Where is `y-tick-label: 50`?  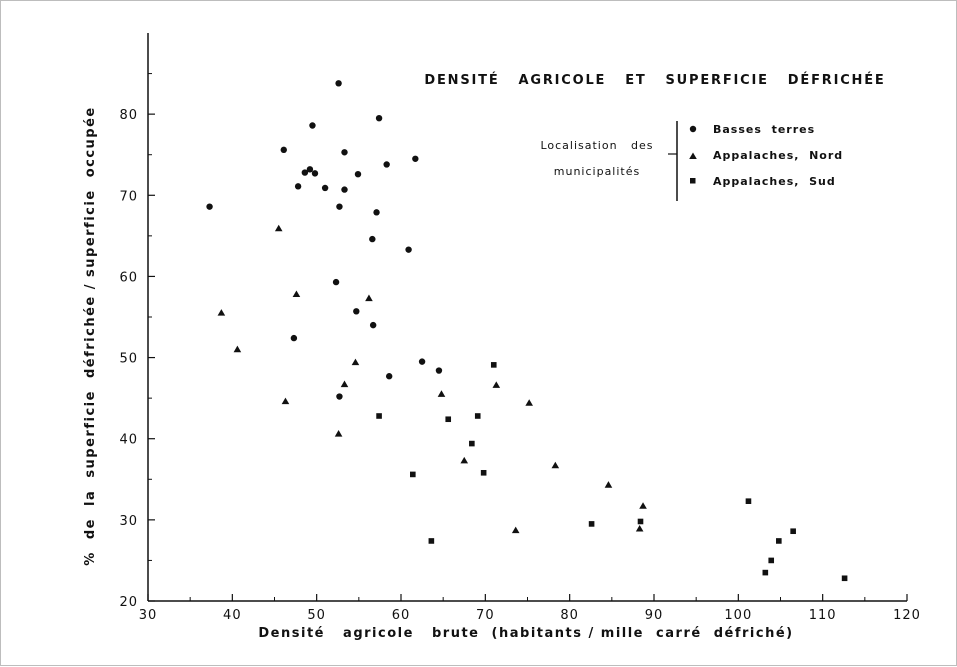
y-tick-label: 50 is located at coordinates (128, 359).